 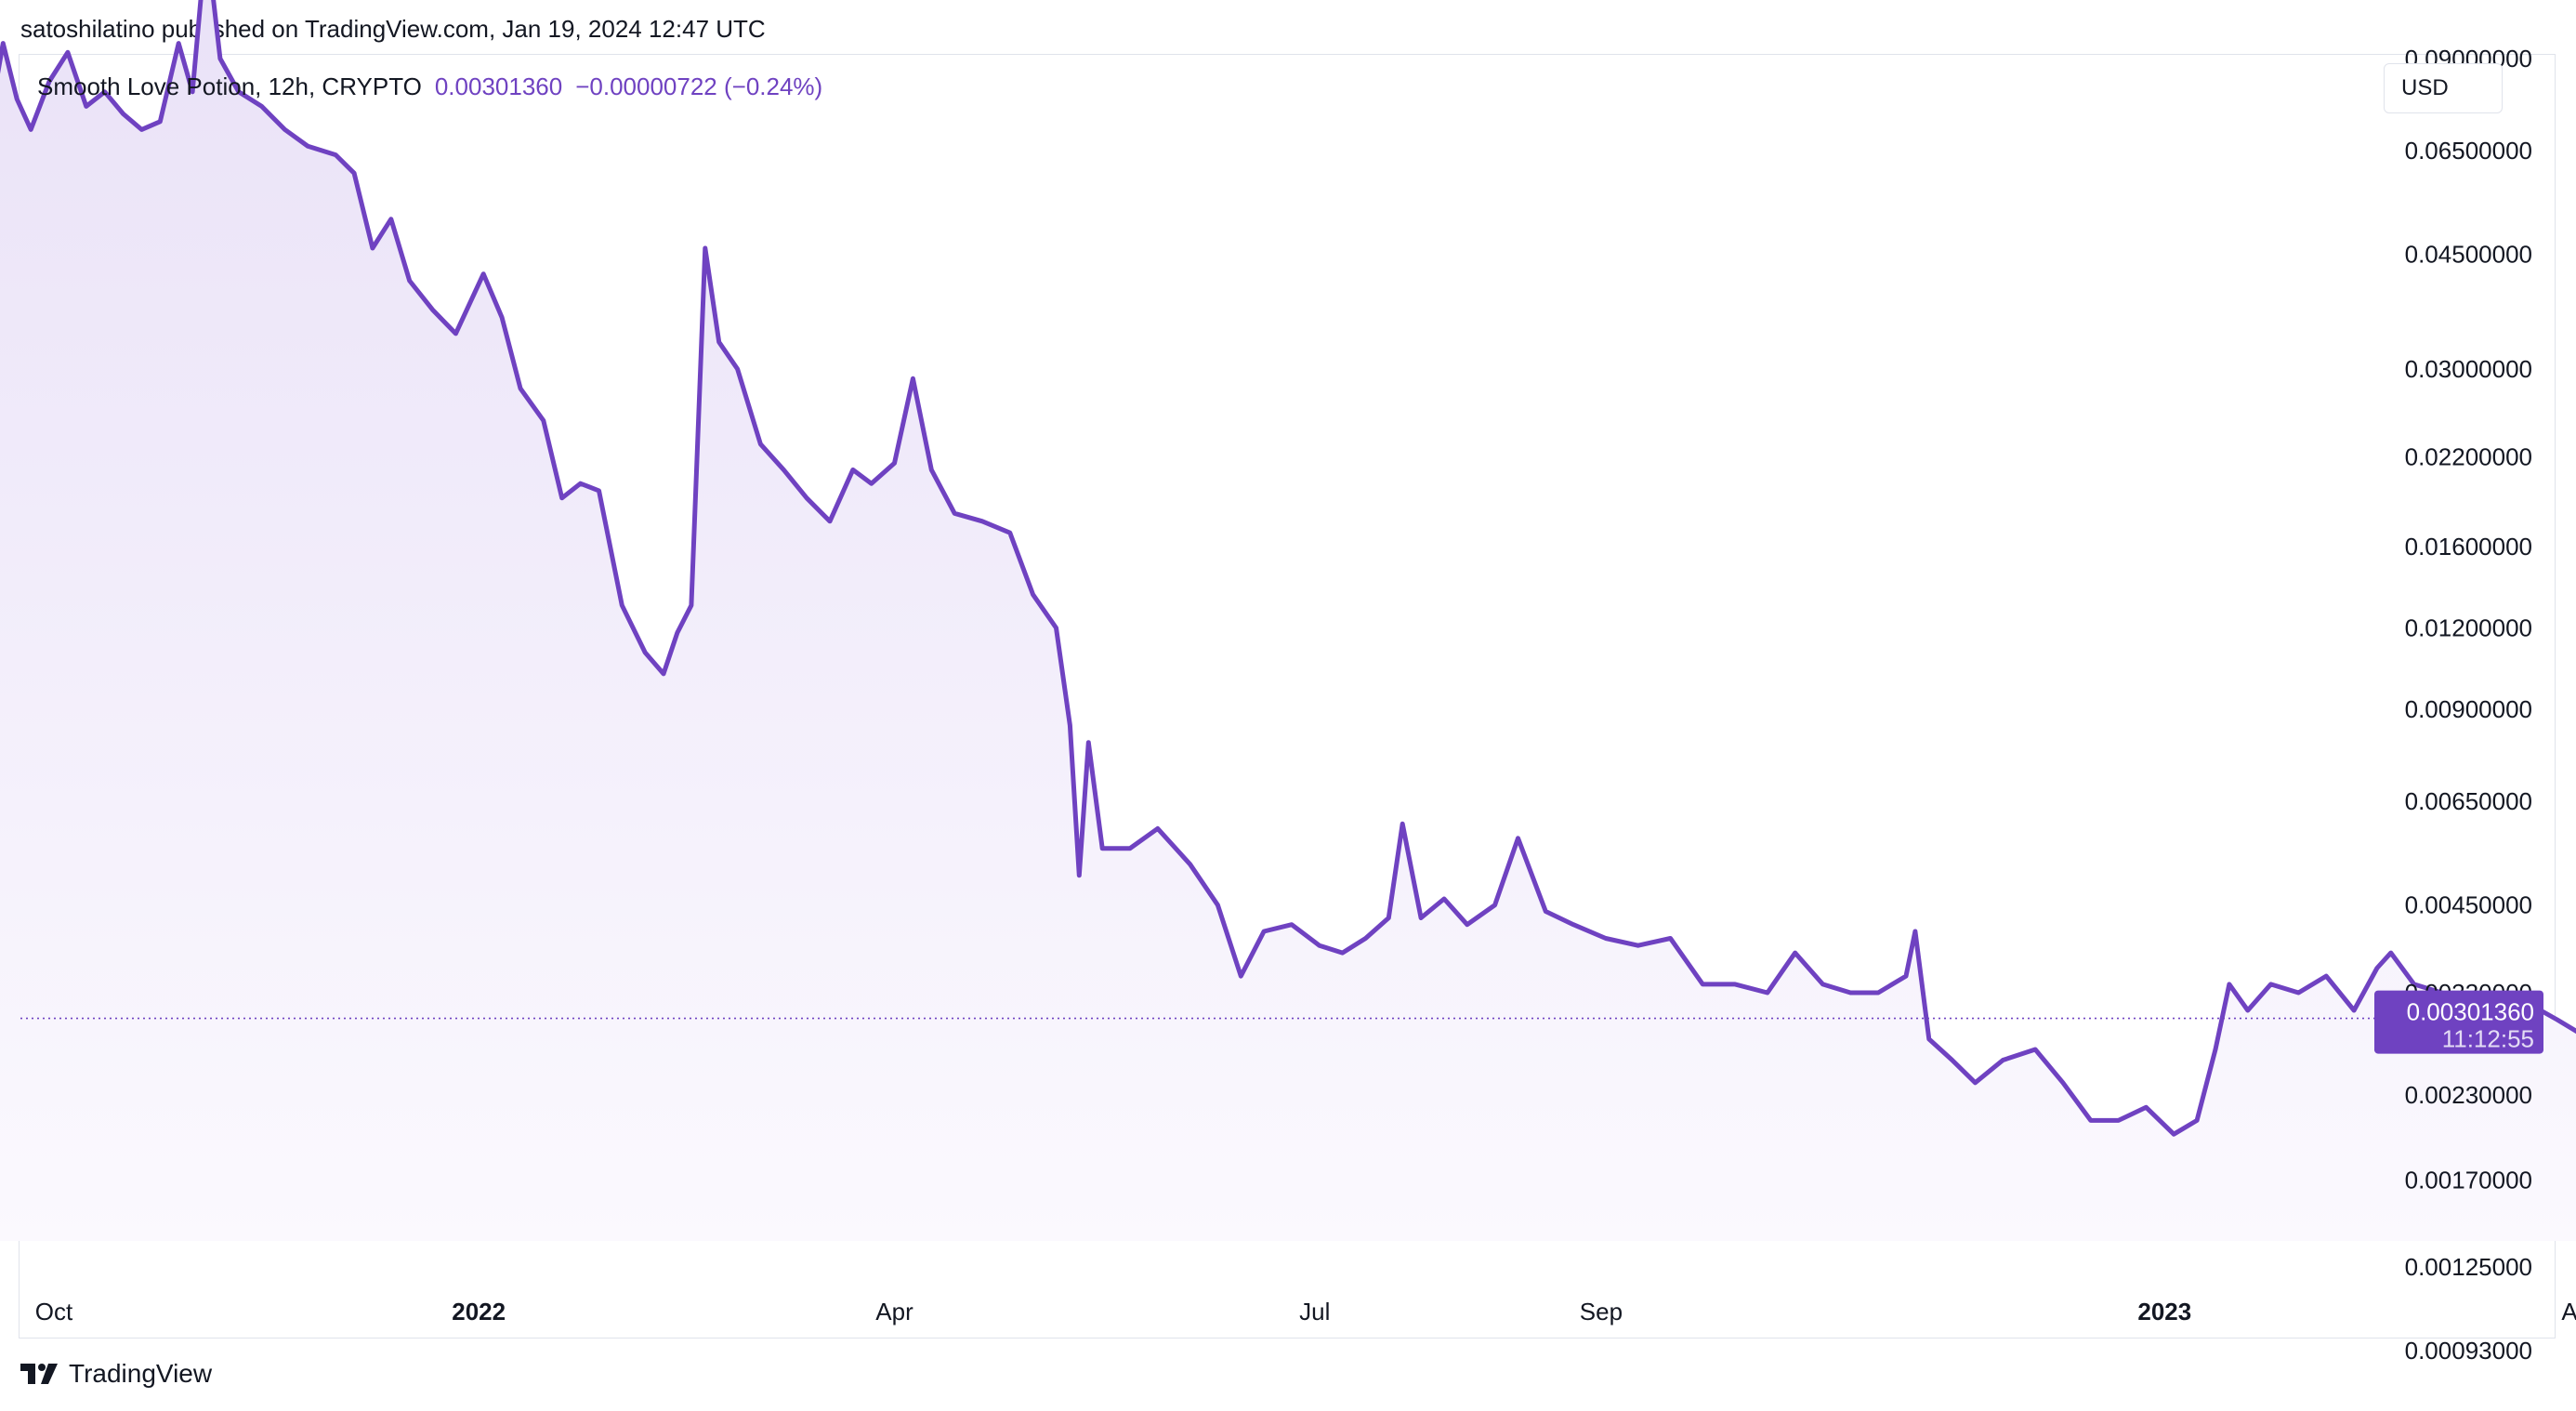 I want to click on y-axis-tick-label: 0.00230000, so click(x=2468, y=1095).